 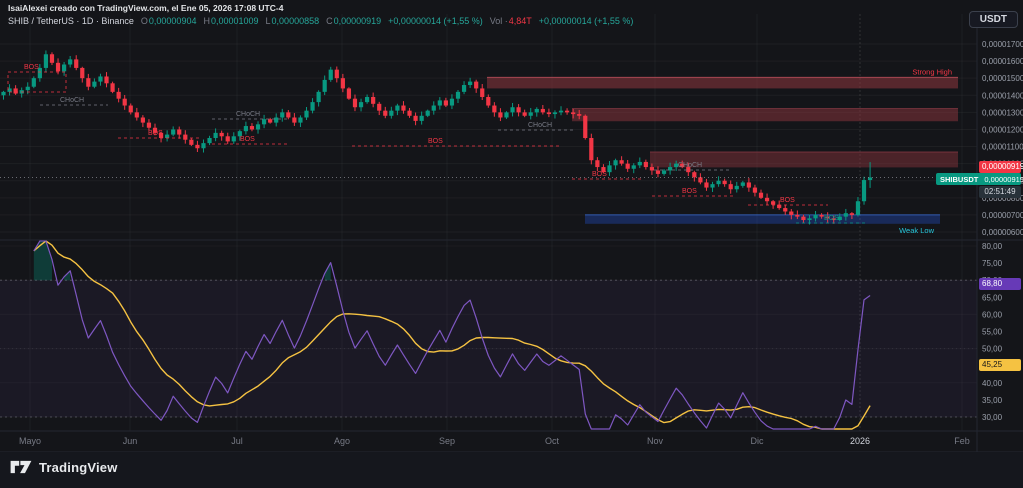 What do you see at coordinates (172, 21) in the screenshot?
I see `open-value: 0,00000904` at bounding box center [172, 21].